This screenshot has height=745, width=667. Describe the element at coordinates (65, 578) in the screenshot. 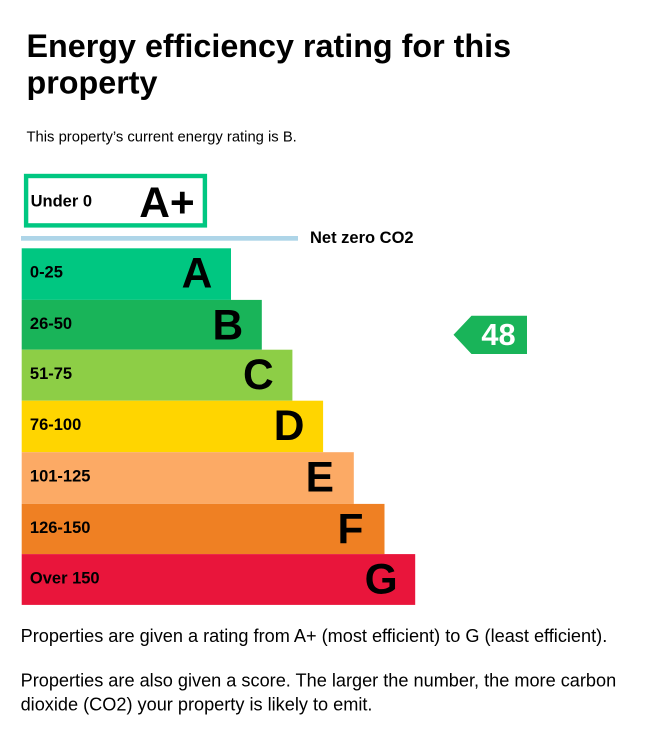

I see `svg-text: Over 150` at that location.